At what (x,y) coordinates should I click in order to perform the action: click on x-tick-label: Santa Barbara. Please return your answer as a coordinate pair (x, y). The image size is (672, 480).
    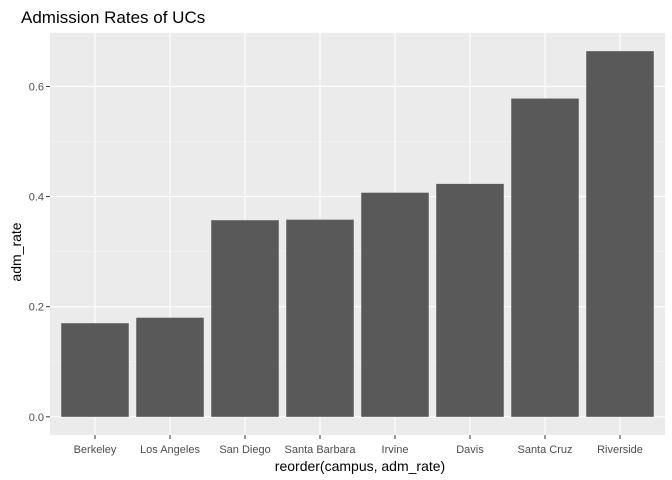
    Looking at the image, I should click on (321, 450).